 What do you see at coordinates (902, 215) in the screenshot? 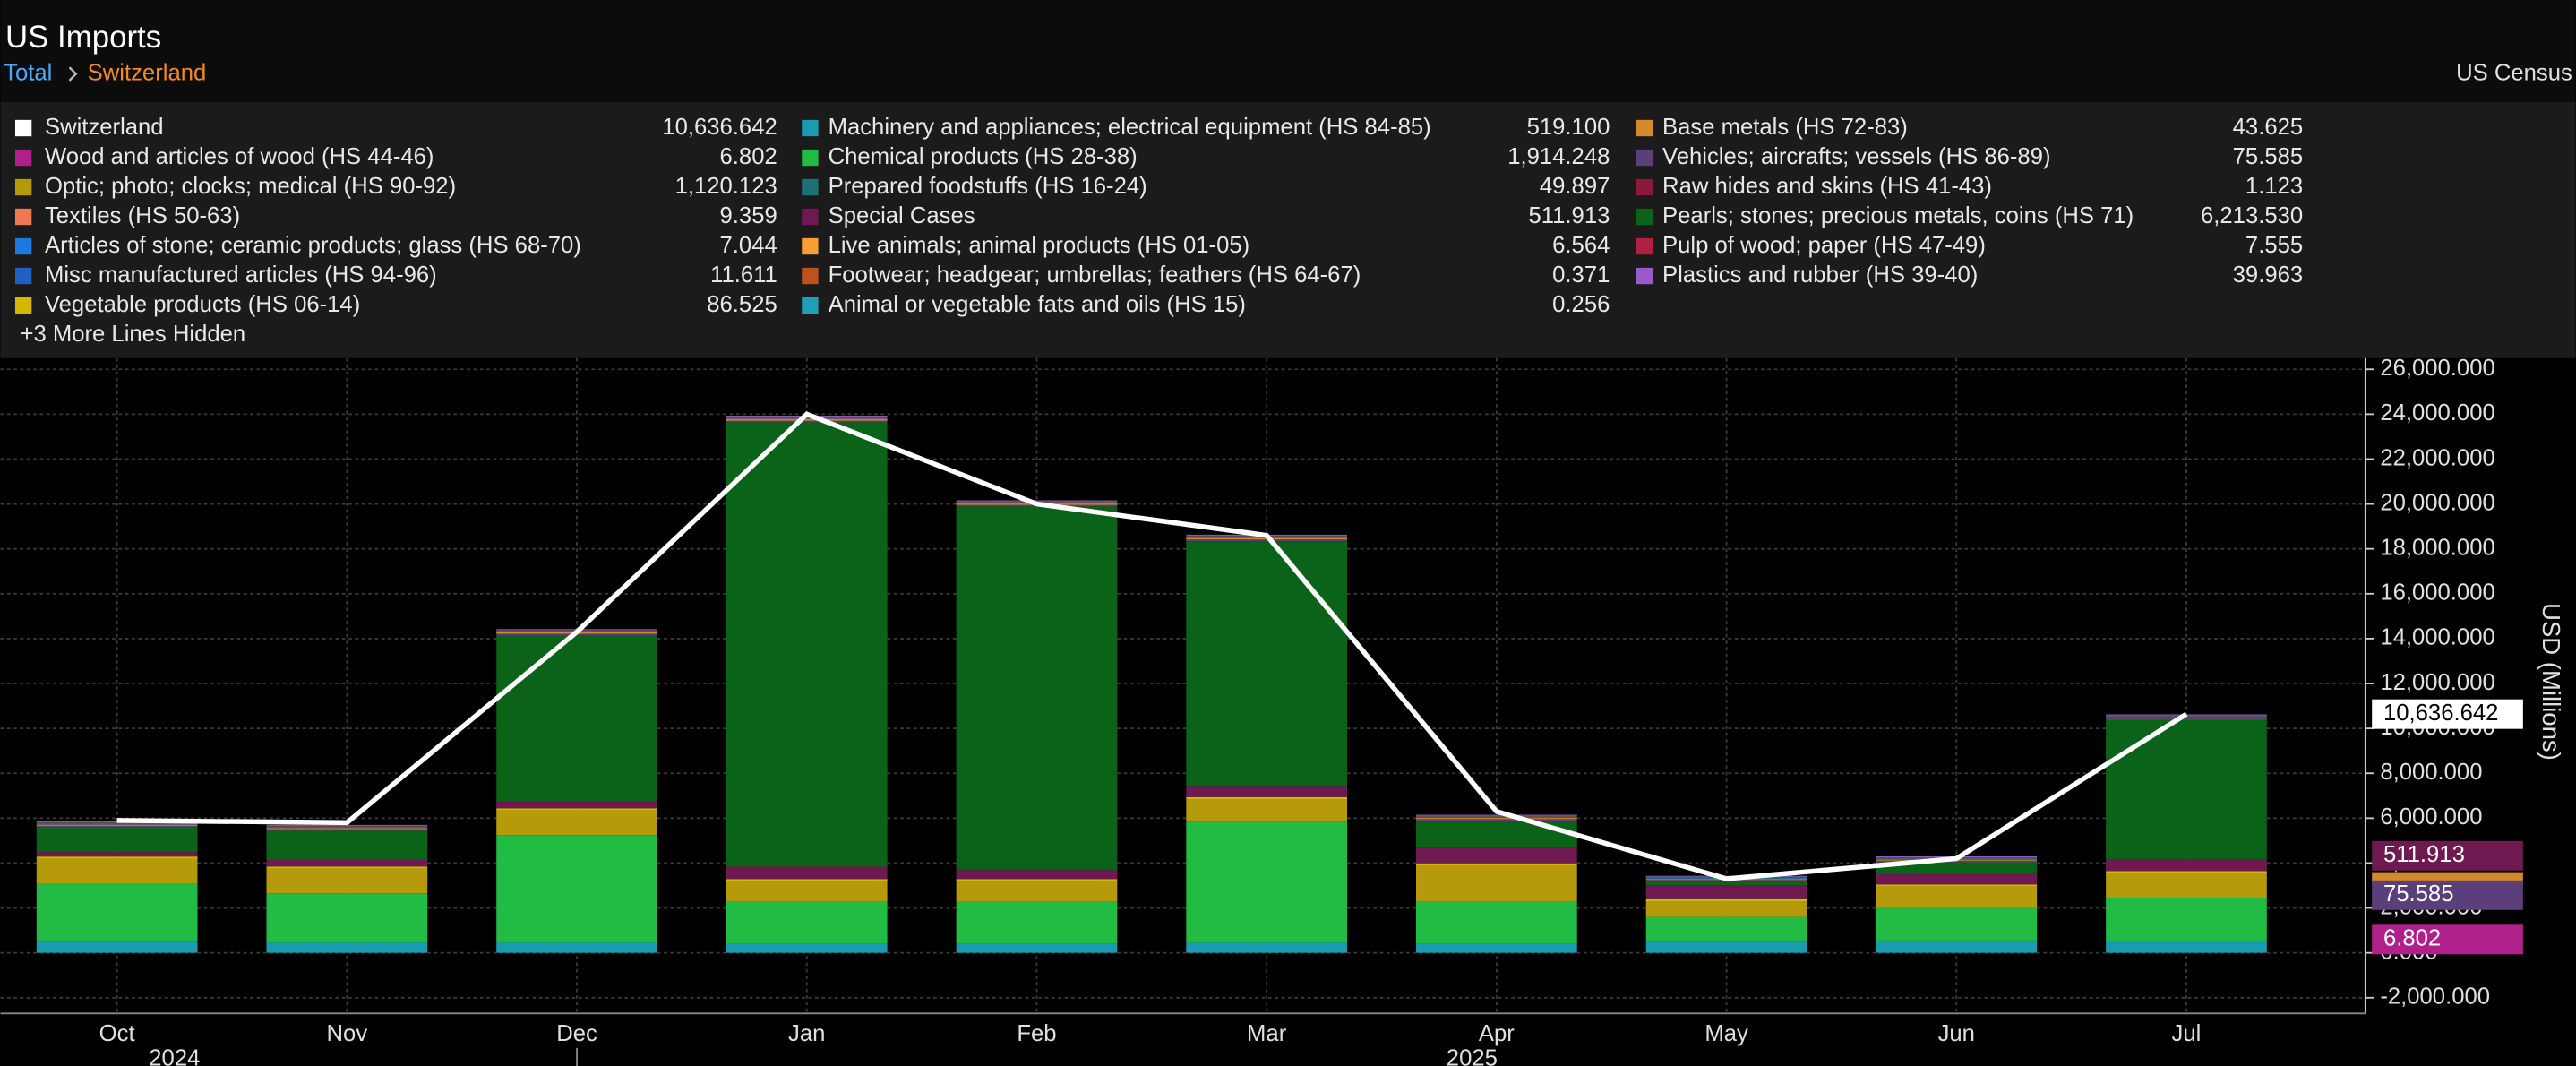
I see `legend-name: Special Cases` at bounding box center [902, 215].